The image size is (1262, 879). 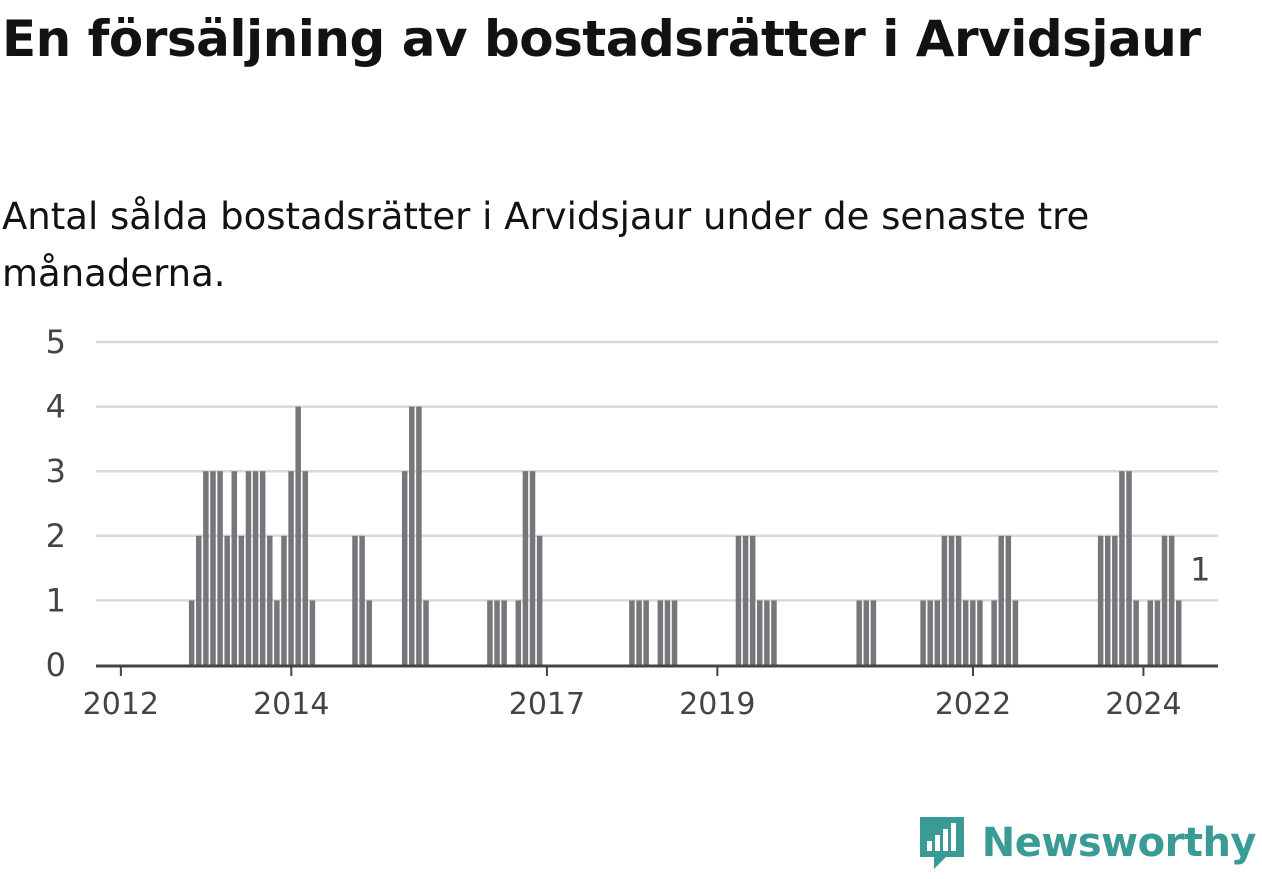 I want to click on brand-name: Newsworthy, so click(x=1119, y=843).